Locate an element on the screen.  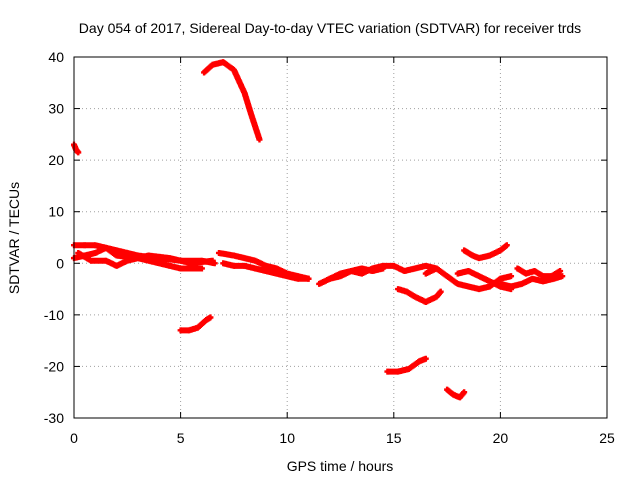
series-arc-m is located at coordinates (485, 252).